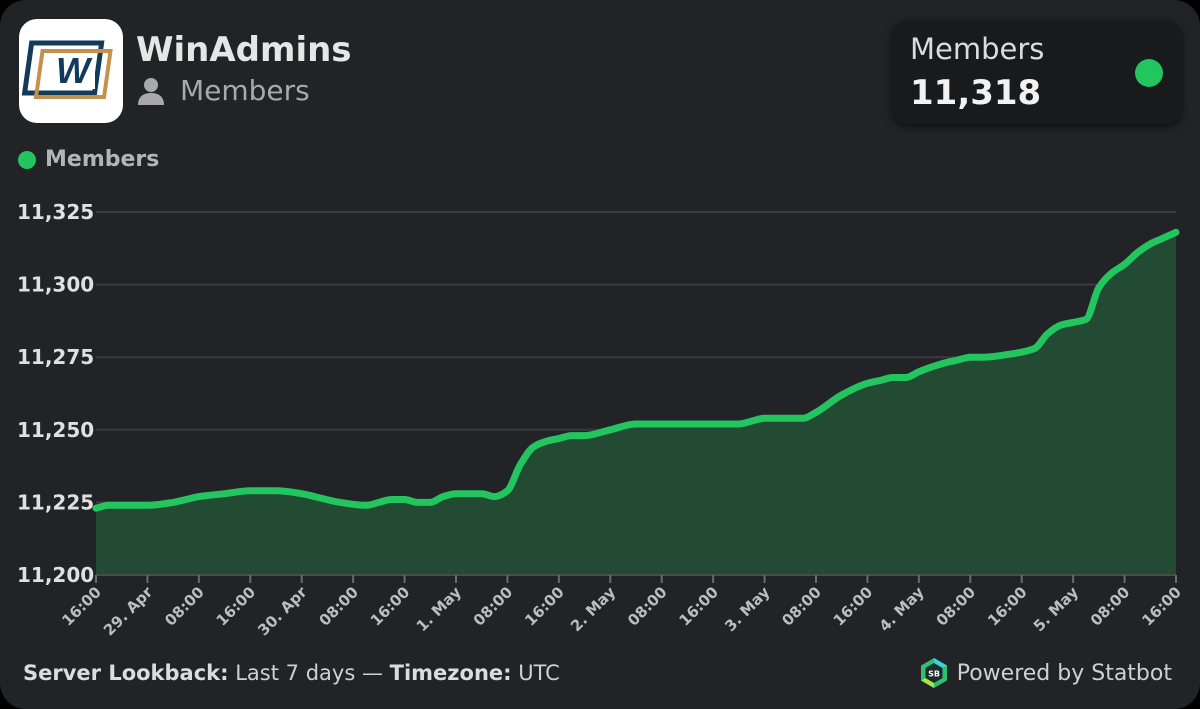  I want to click on winadmins-logo-icon: W, so click(67, 69).